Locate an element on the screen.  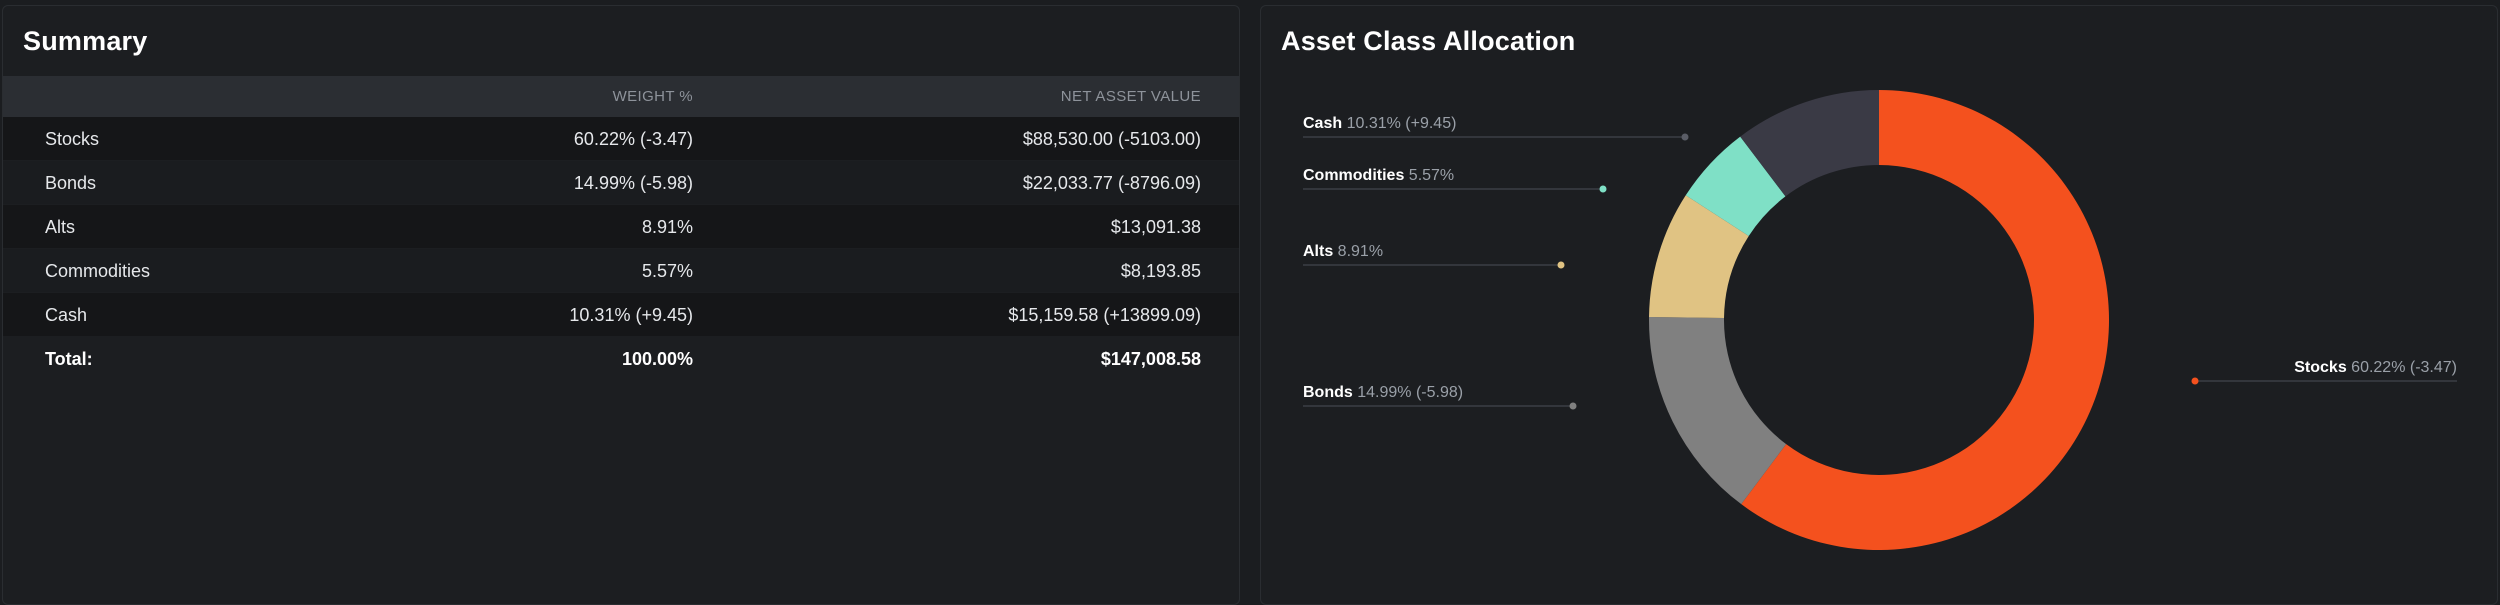
row-weight: 60.22% (-3.47) is located at coordinates (633, 139).